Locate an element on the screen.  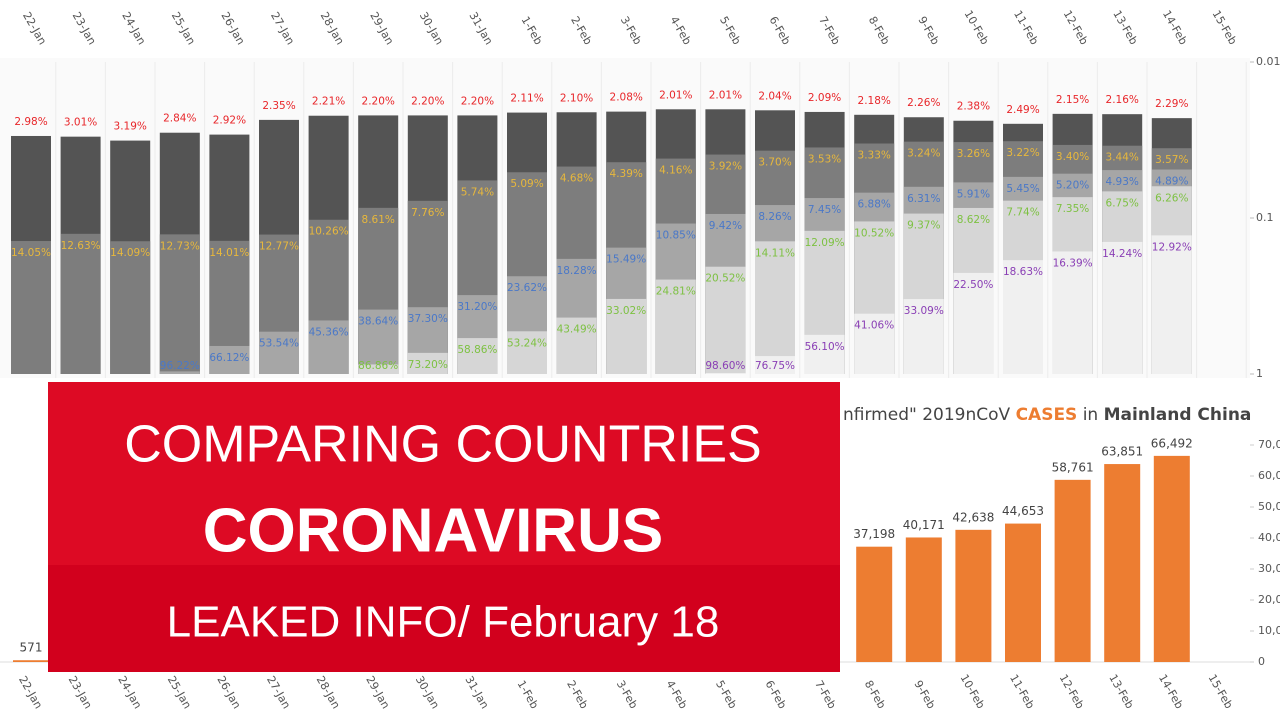
x-tick-label: 23-Jan is located at coordinates (84, 28).